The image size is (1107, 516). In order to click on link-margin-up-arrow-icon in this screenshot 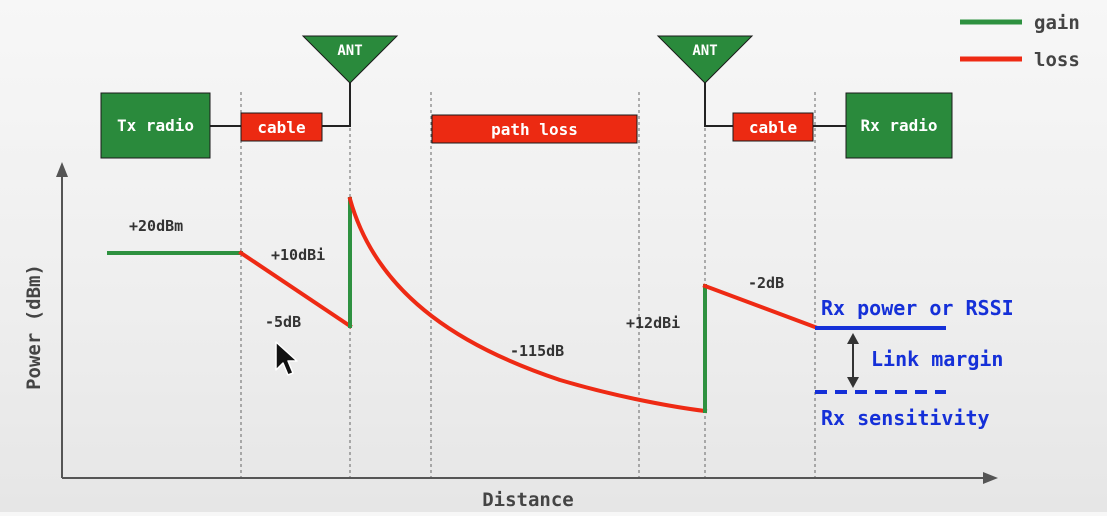, I will do `click(853, 338)`.